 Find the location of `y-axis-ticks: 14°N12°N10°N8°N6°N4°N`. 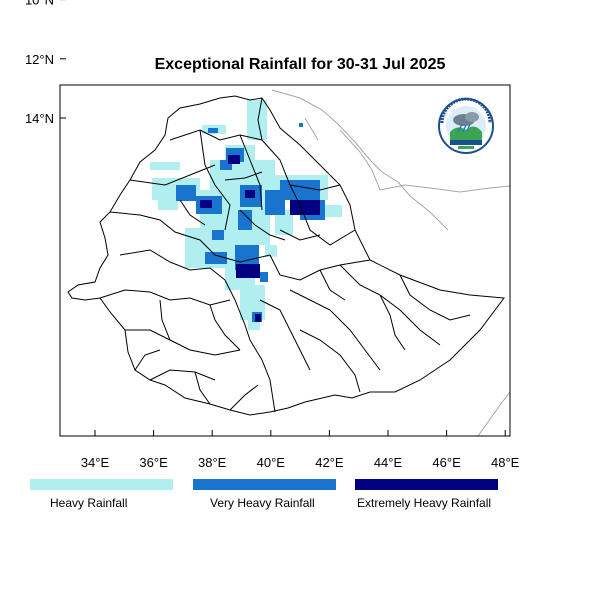

y-axis-ticks: 14°N12°N10°N8°N6°N4°N is located at coordinates (45, 63).